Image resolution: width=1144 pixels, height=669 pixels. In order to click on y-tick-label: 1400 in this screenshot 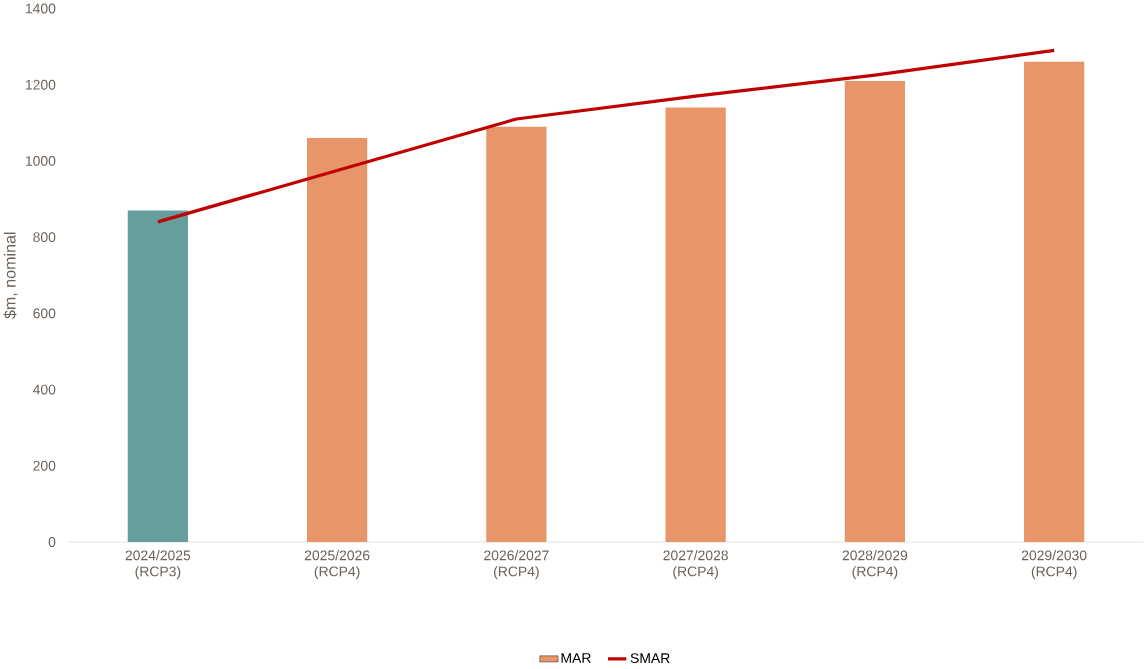, I will do `click(40, 8)`.